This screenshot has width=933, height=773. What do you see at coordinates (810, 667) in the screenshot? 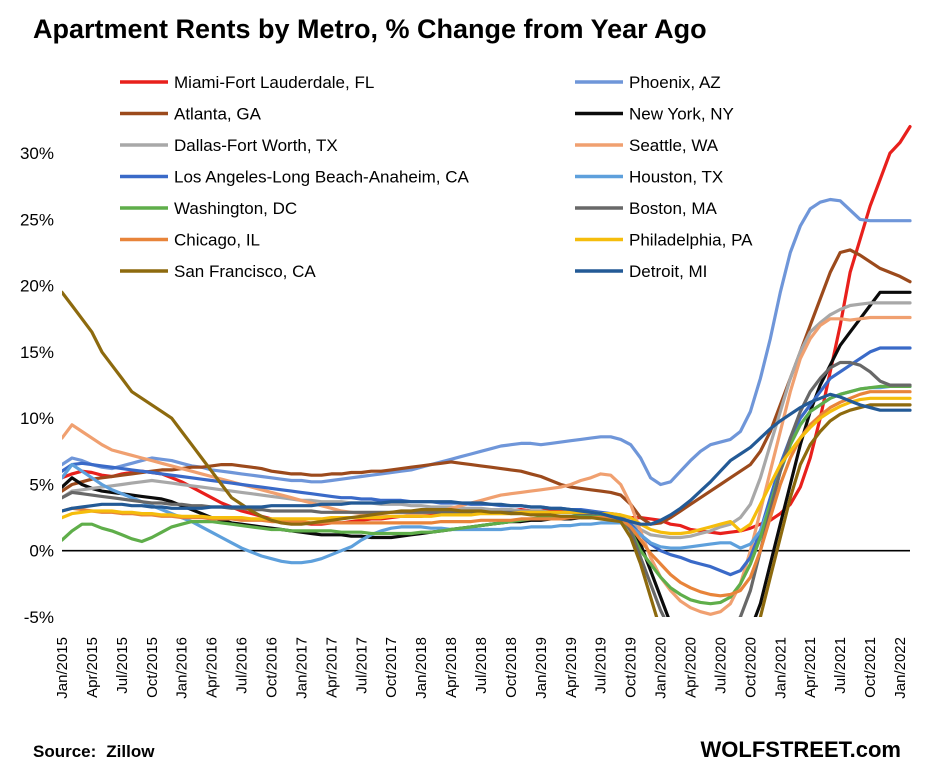
I see `x-tick-label: Apr/2021` at bounding box center [810, 667].